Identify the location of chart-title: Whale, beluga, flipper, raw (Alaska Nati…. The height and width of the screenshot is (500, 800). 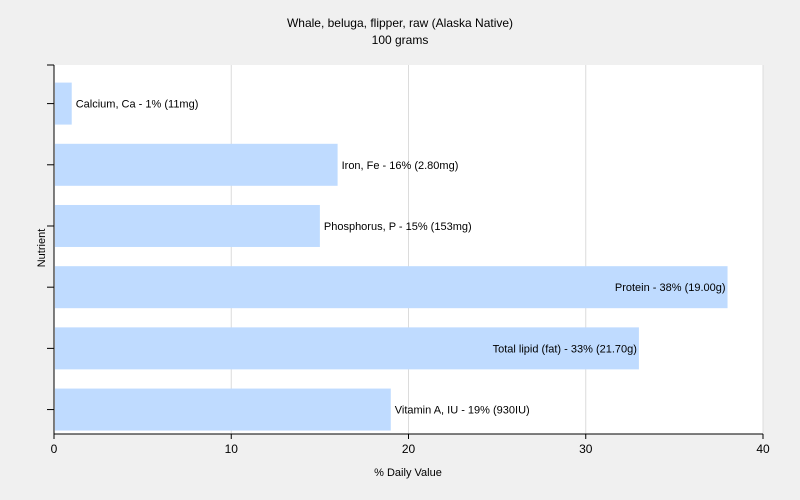
(400, 23).